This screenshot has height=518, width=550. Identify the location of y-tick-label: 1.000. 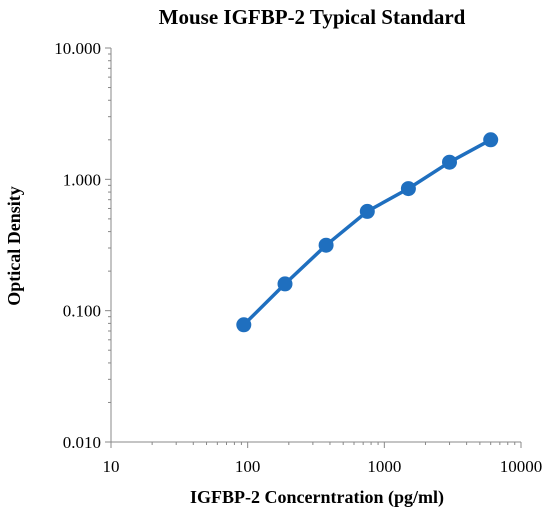
(82, 179).